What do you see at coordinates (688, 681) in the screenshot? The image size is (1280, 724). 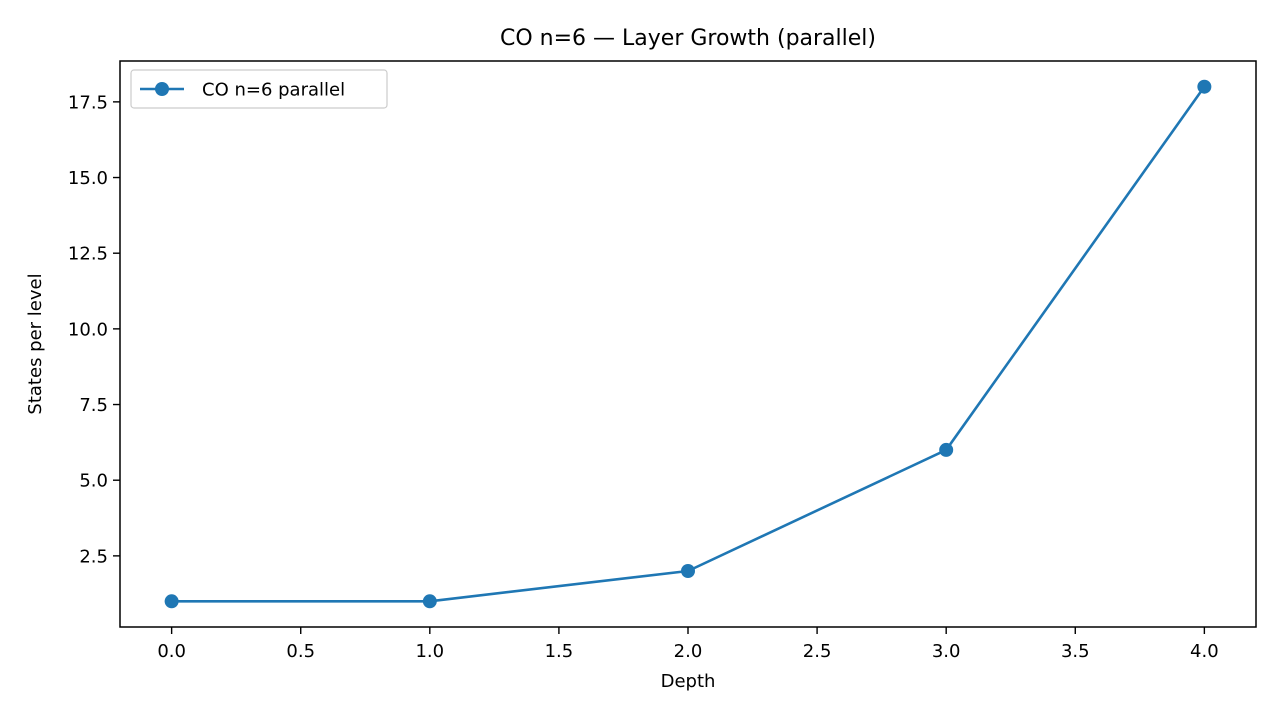 I see `x-axis-label: Depth` at bounding box center [688, 681].